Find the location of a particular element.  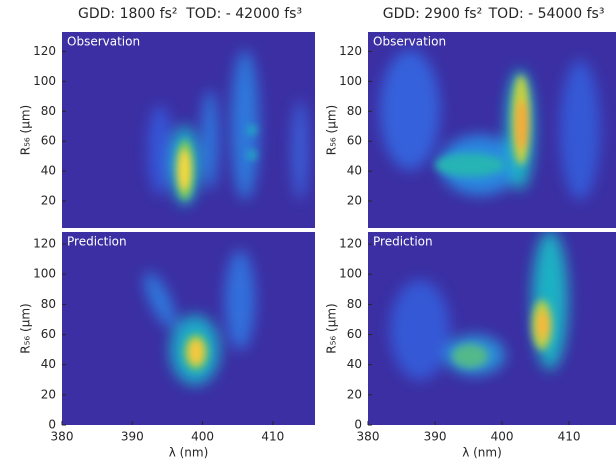

chart-title: GDD: 2900 fs² is located at coordinates (433, 14).